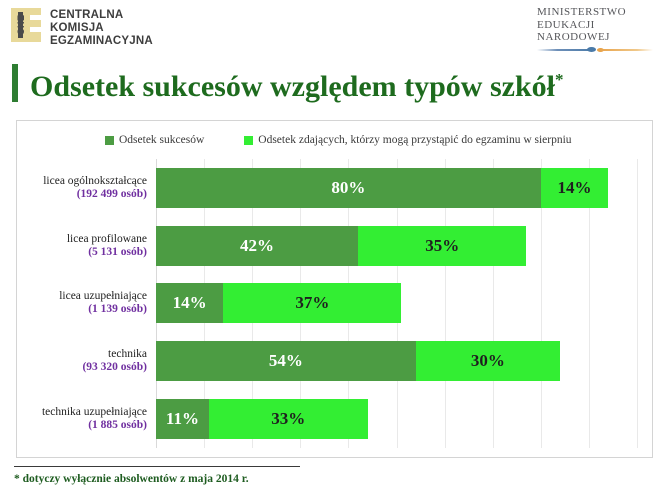 The width and height of the screenshot is (669, 500). I want to click on cke-logo-mark-icon: CKE, so click(26, 25).